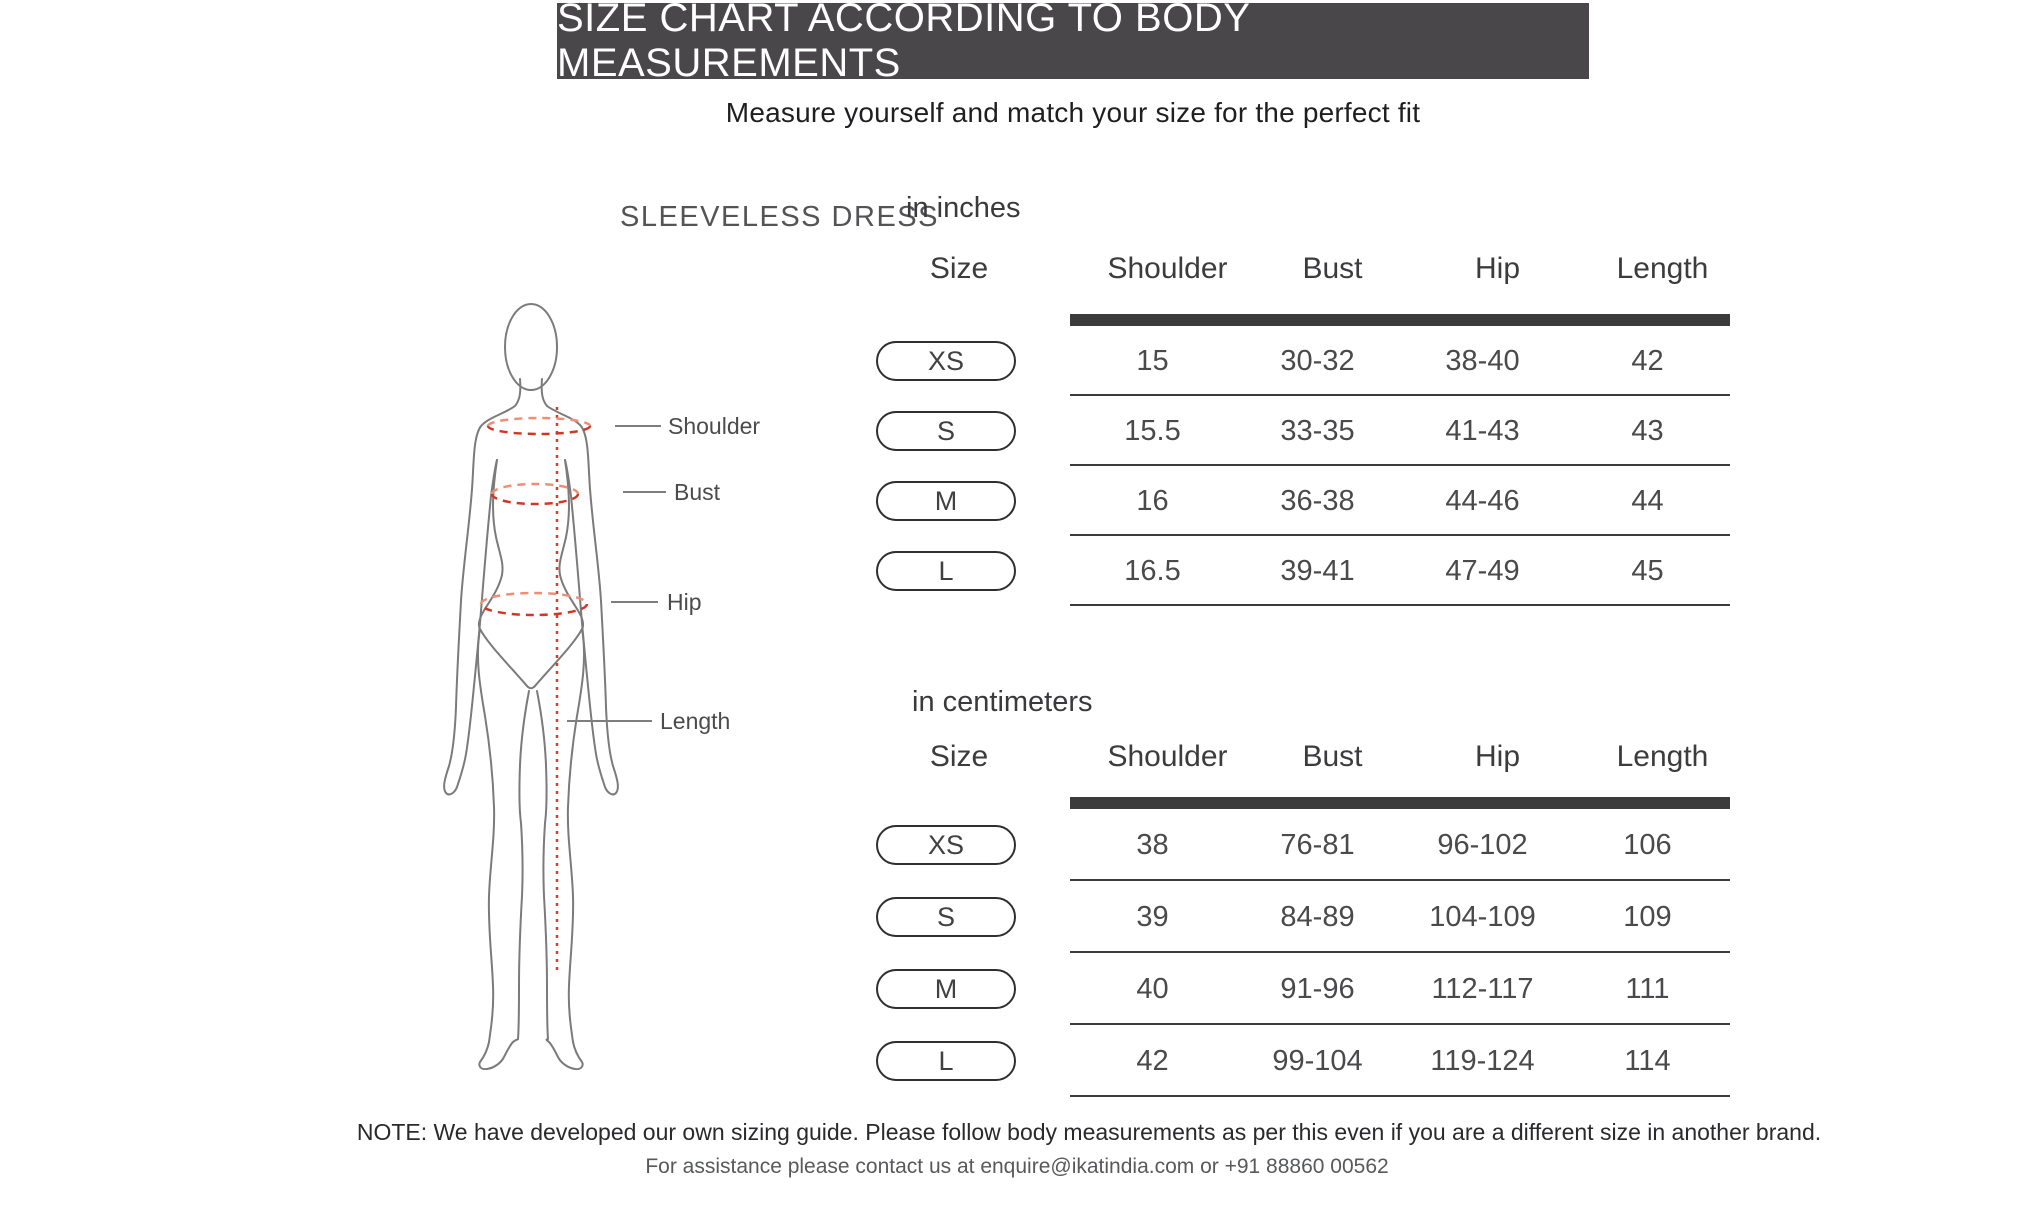 This screenshot has width=2019, height=1230. What do you see at coordinates (535, 488) in the screenshot?
I see `bust-guide-line` at bounding box center [535, 488].